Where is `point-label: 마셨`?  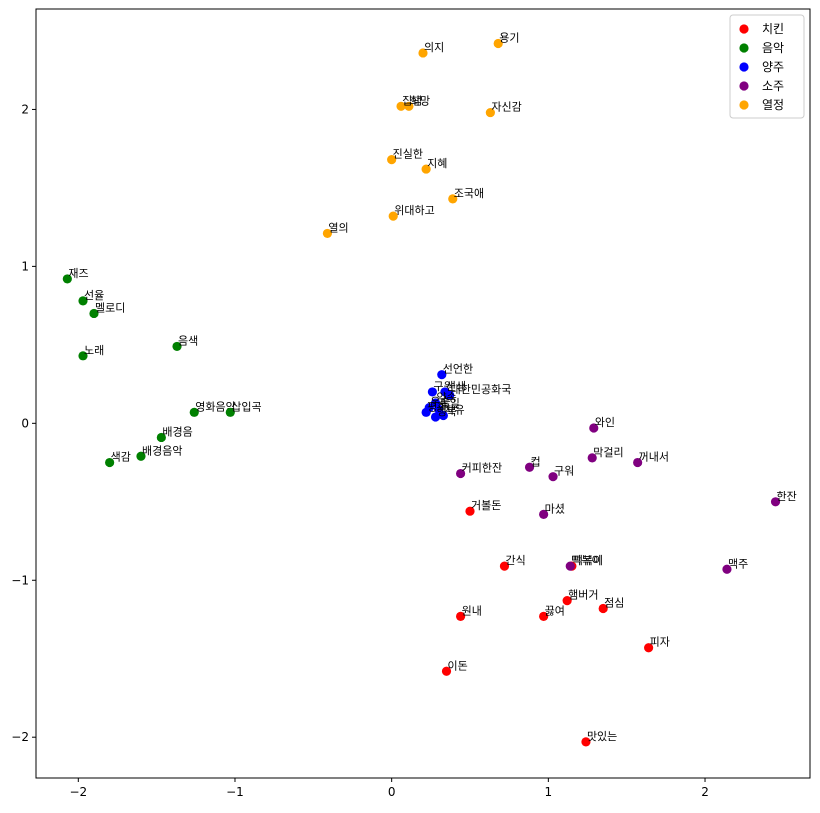
point-label: 마셨 is located at coordinates (555, 508).